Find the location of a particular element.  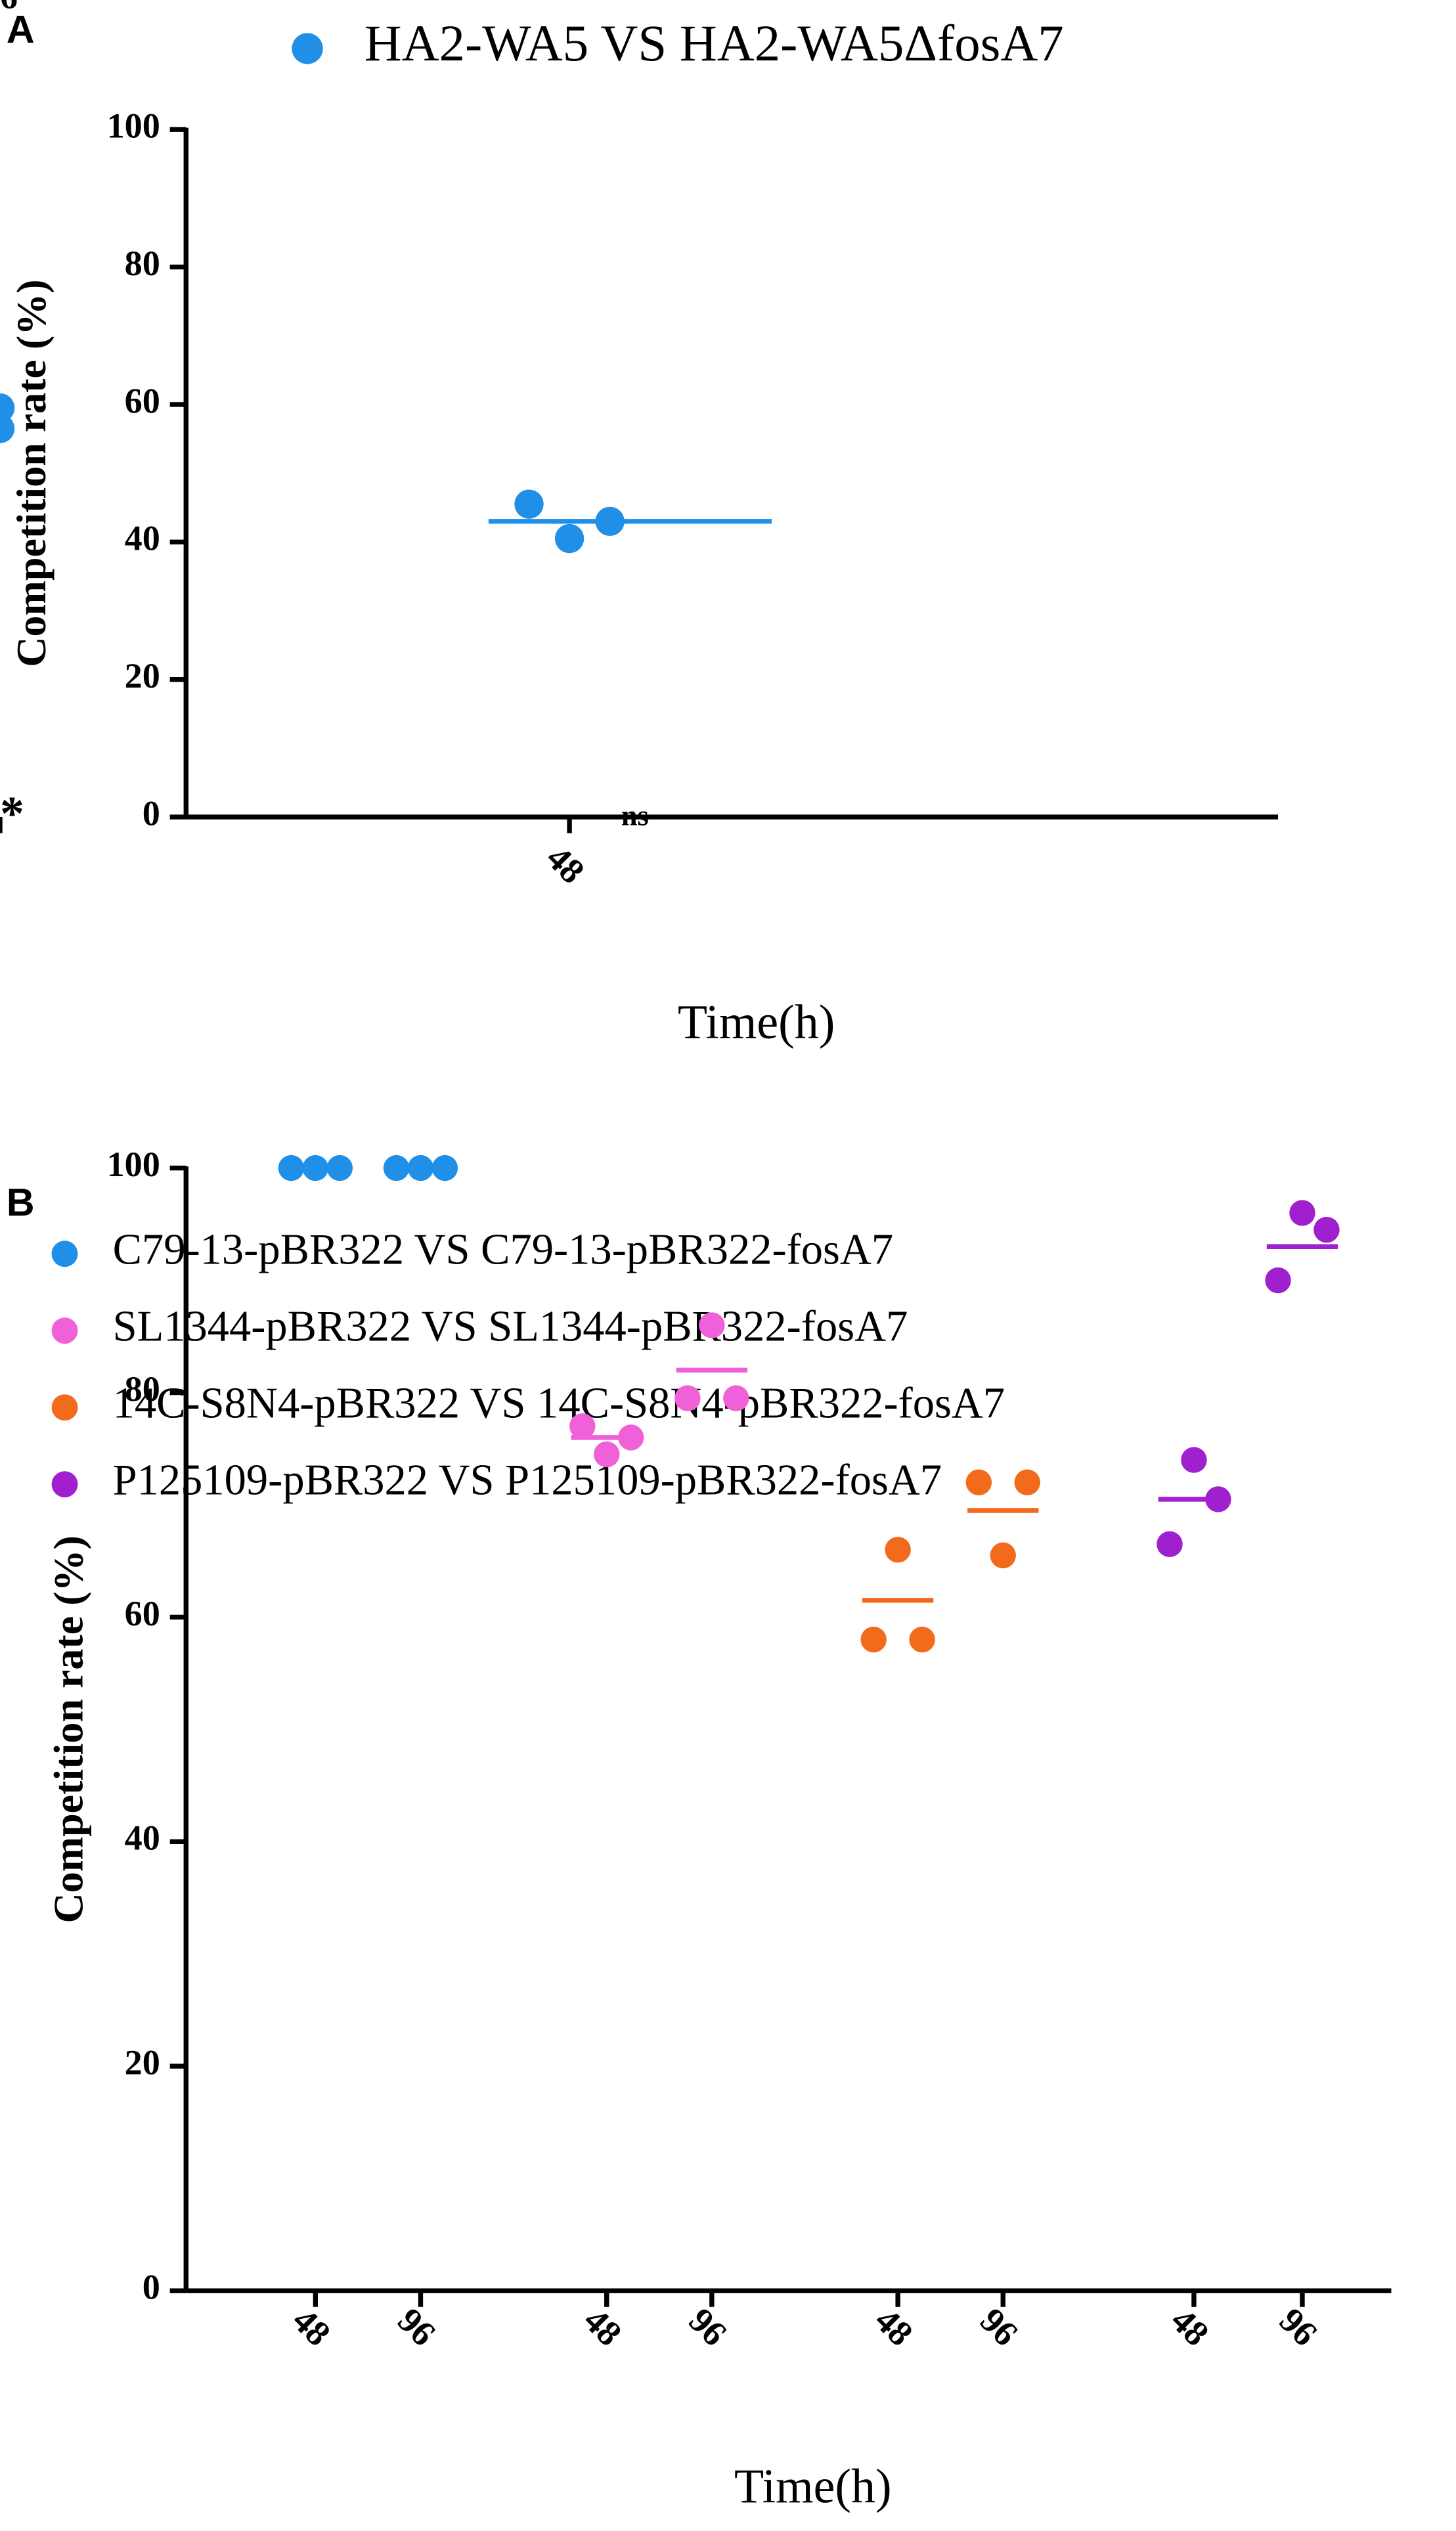

annotation: ns is located at coordinates (635, 815).